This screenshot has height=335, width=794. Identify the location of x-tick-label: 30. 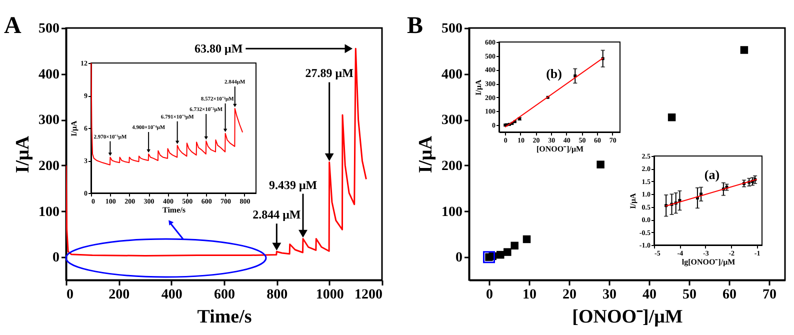
(609, 295).